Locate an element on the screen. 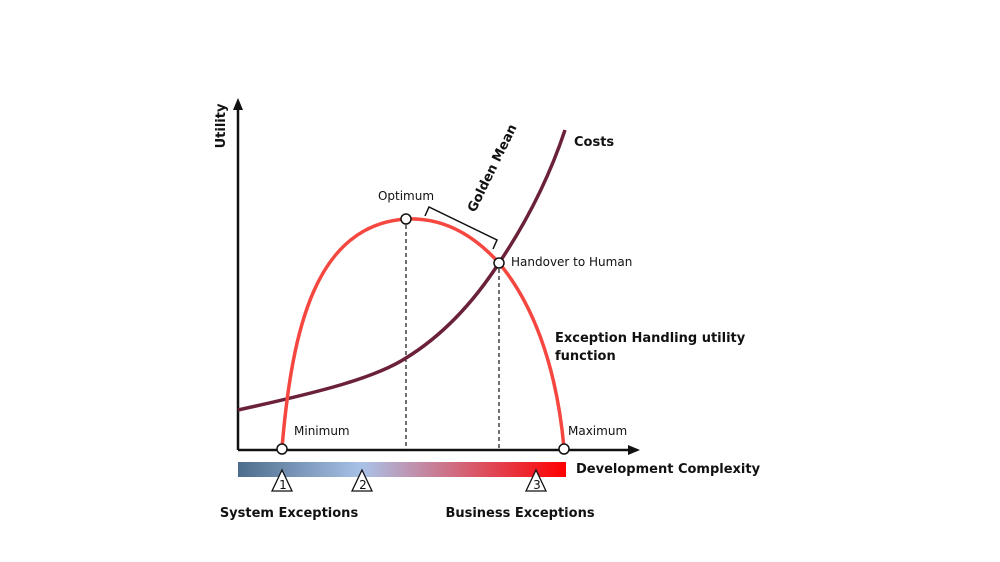  utility-label: Exception Handling utility is located at coordinates (650, 338).